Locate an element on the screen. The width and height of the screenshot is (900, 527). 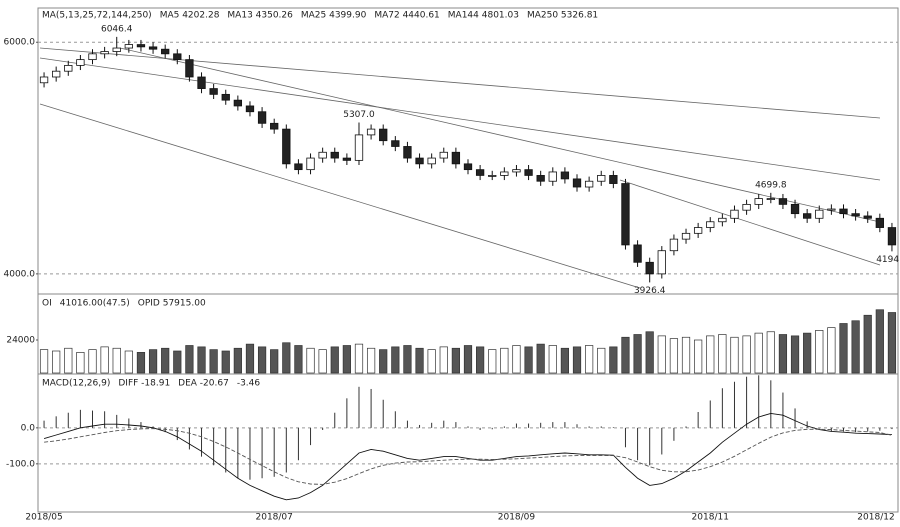
annotation: 3926.4 is located at coordinates (650, 291).